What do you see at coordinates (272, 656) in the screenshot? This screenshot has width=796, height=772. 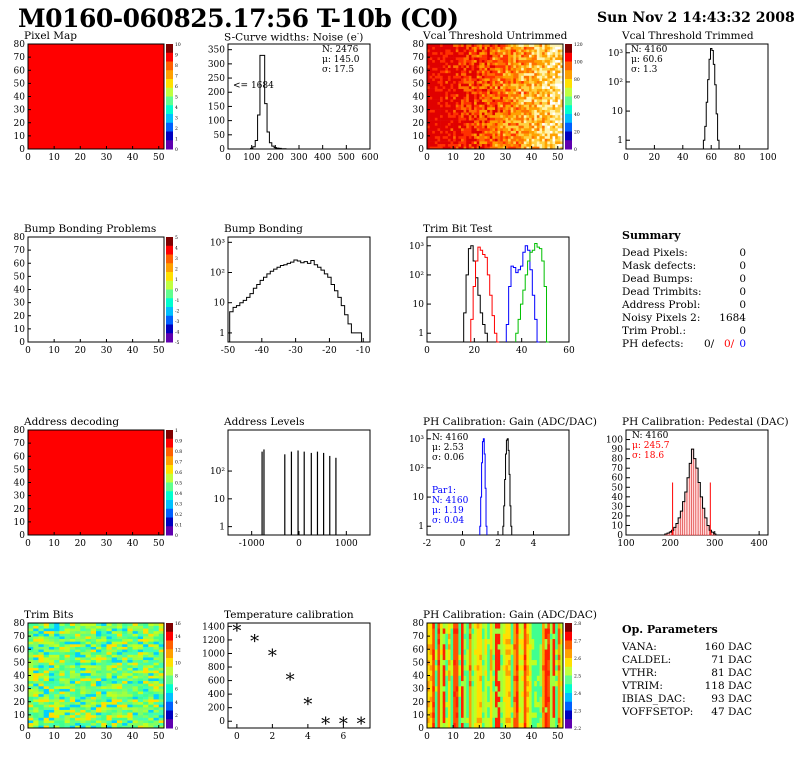 I see `temperature-point: *` at bounding box center [272, 656].